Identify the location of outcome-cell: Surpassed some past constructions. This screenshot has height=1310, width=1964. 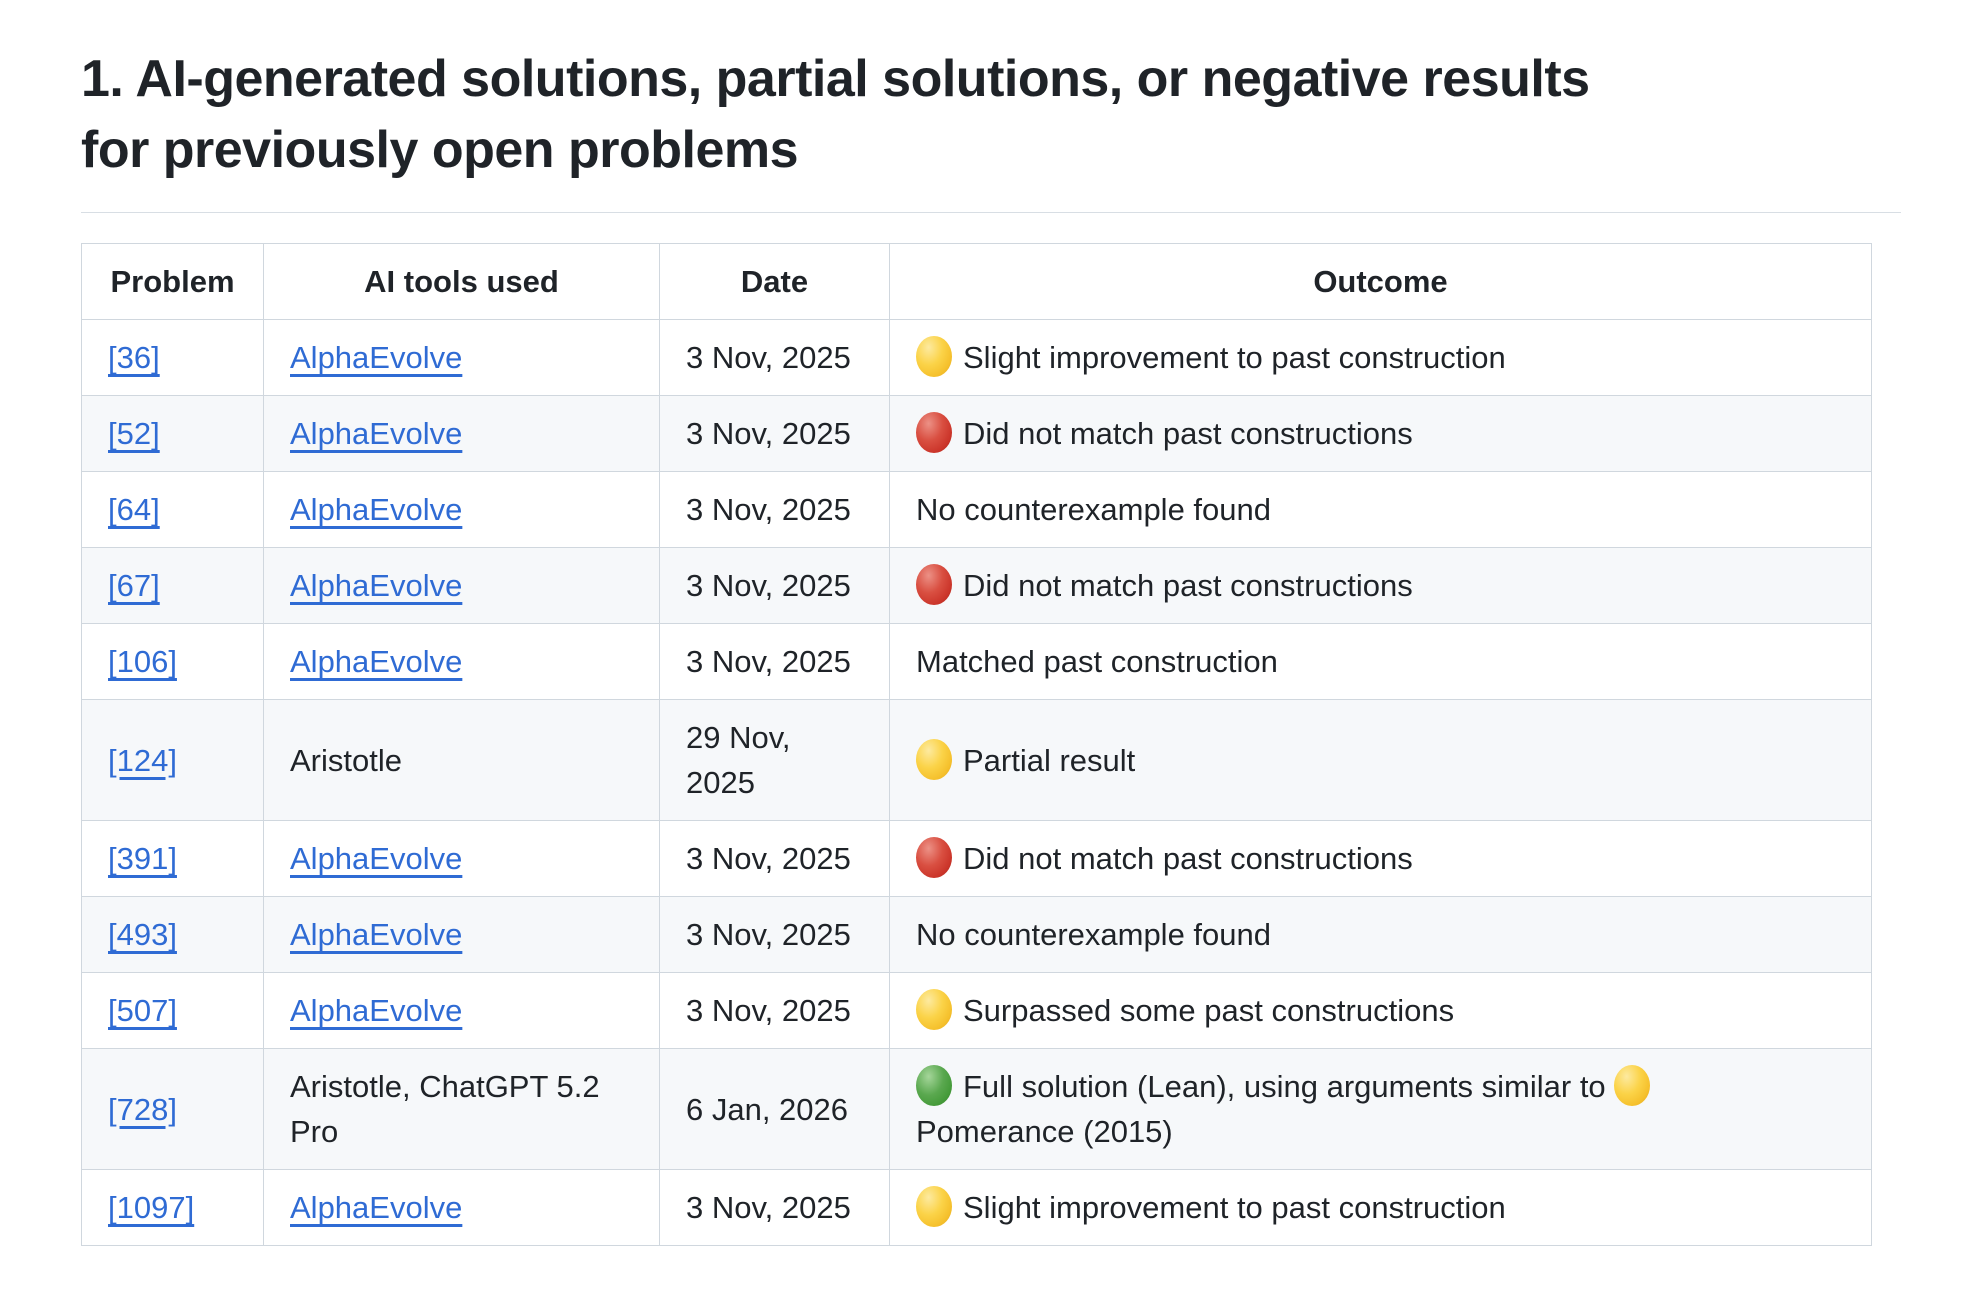
(1380, 1010).